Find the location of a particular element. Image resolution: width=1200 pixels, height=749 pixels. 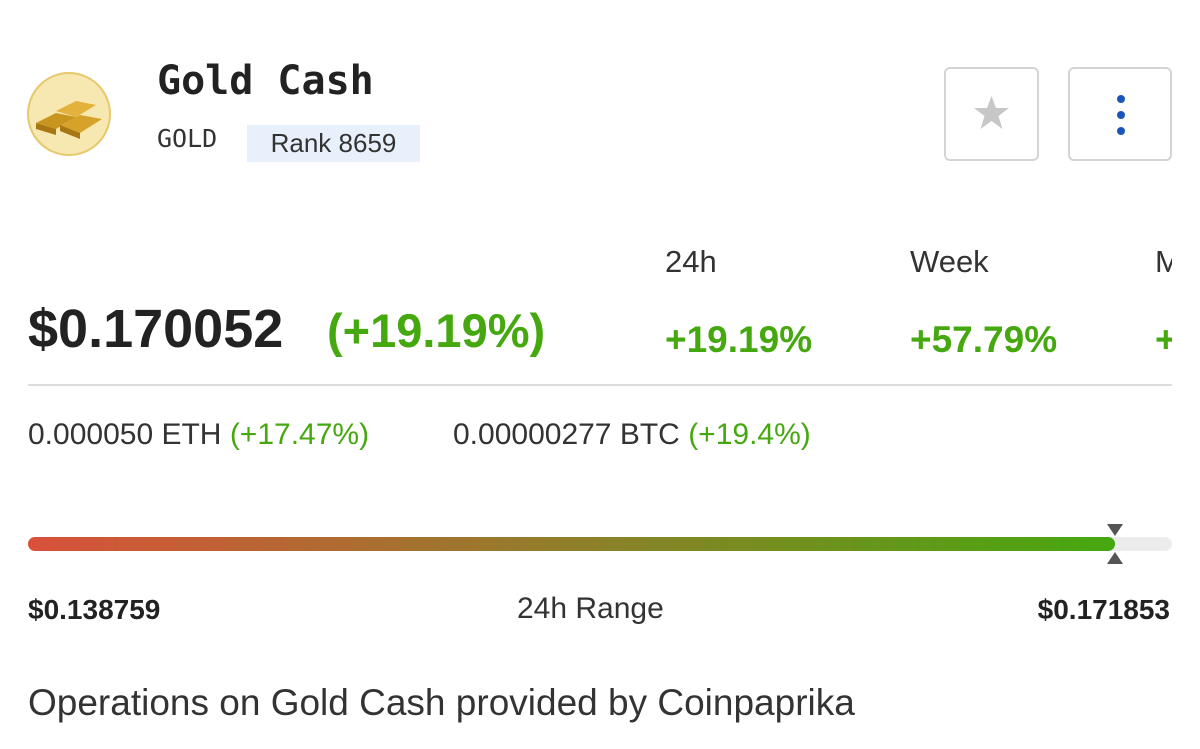

coin-name: Gold Cash is located at coordinates (265, 81).